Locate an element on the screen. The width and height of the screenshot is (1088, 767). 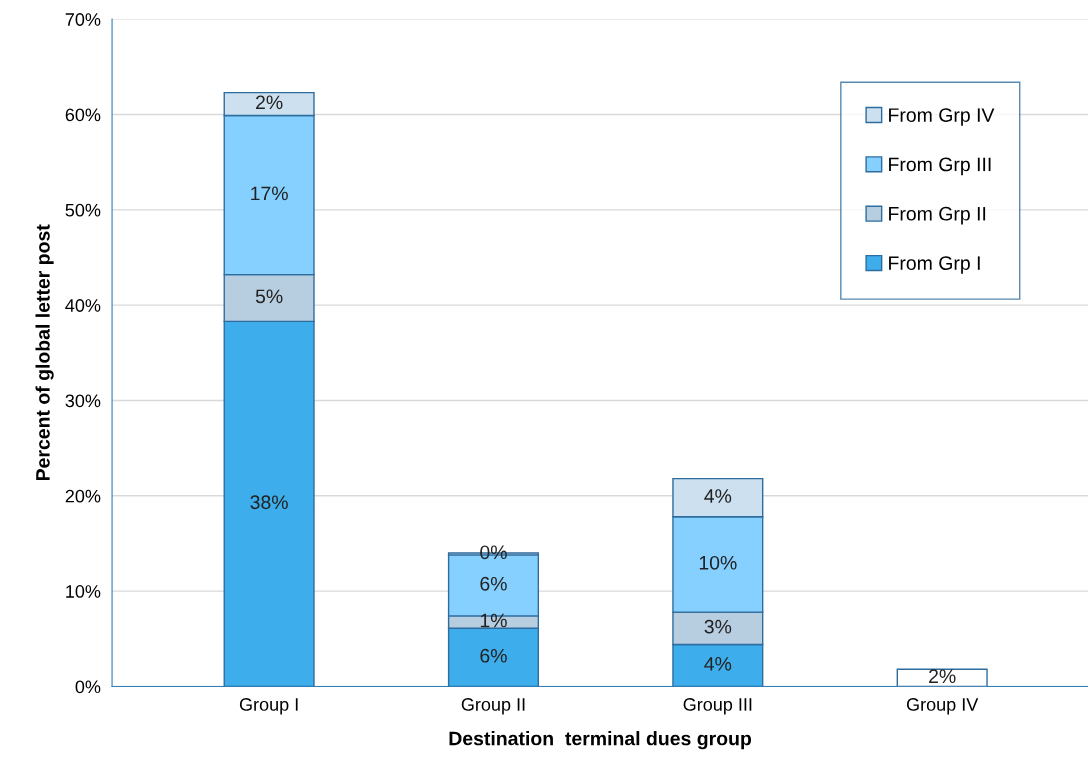
y-tick-label: 30% is located at coordinates (83, 401).